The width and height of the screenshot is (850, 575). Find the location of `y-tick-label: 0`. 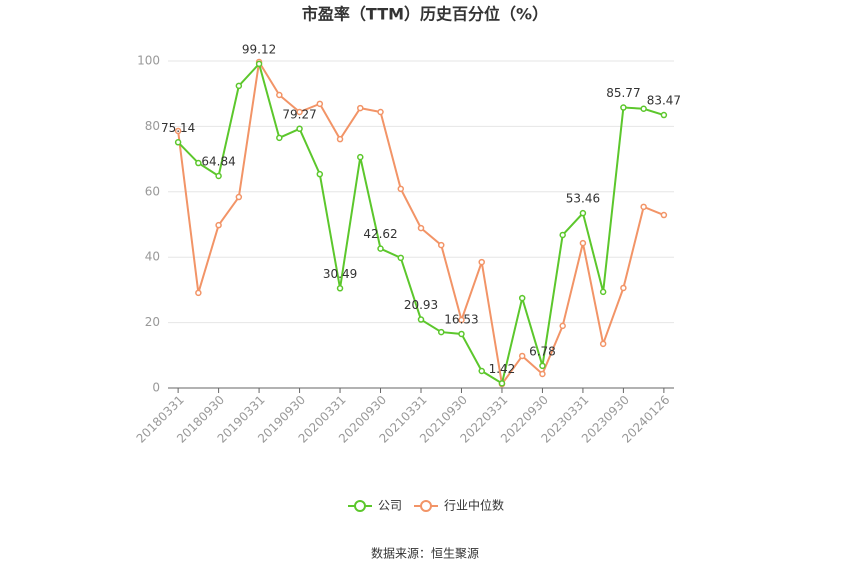

y-tick-label: 0 is located at coordinates (156, 388).